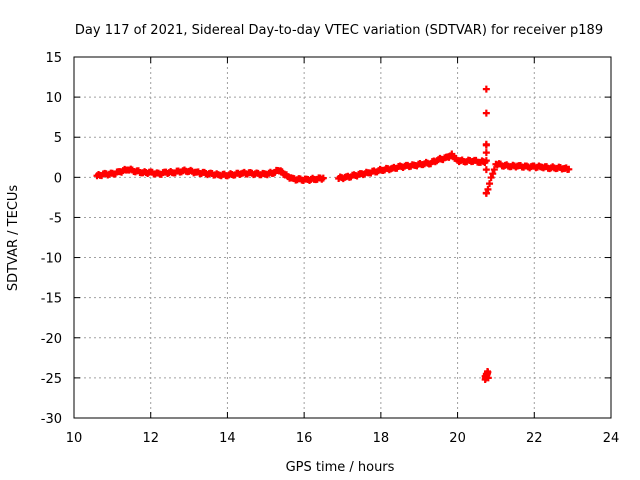  I want to click on y-tick-label: -30, so click(51, 419).